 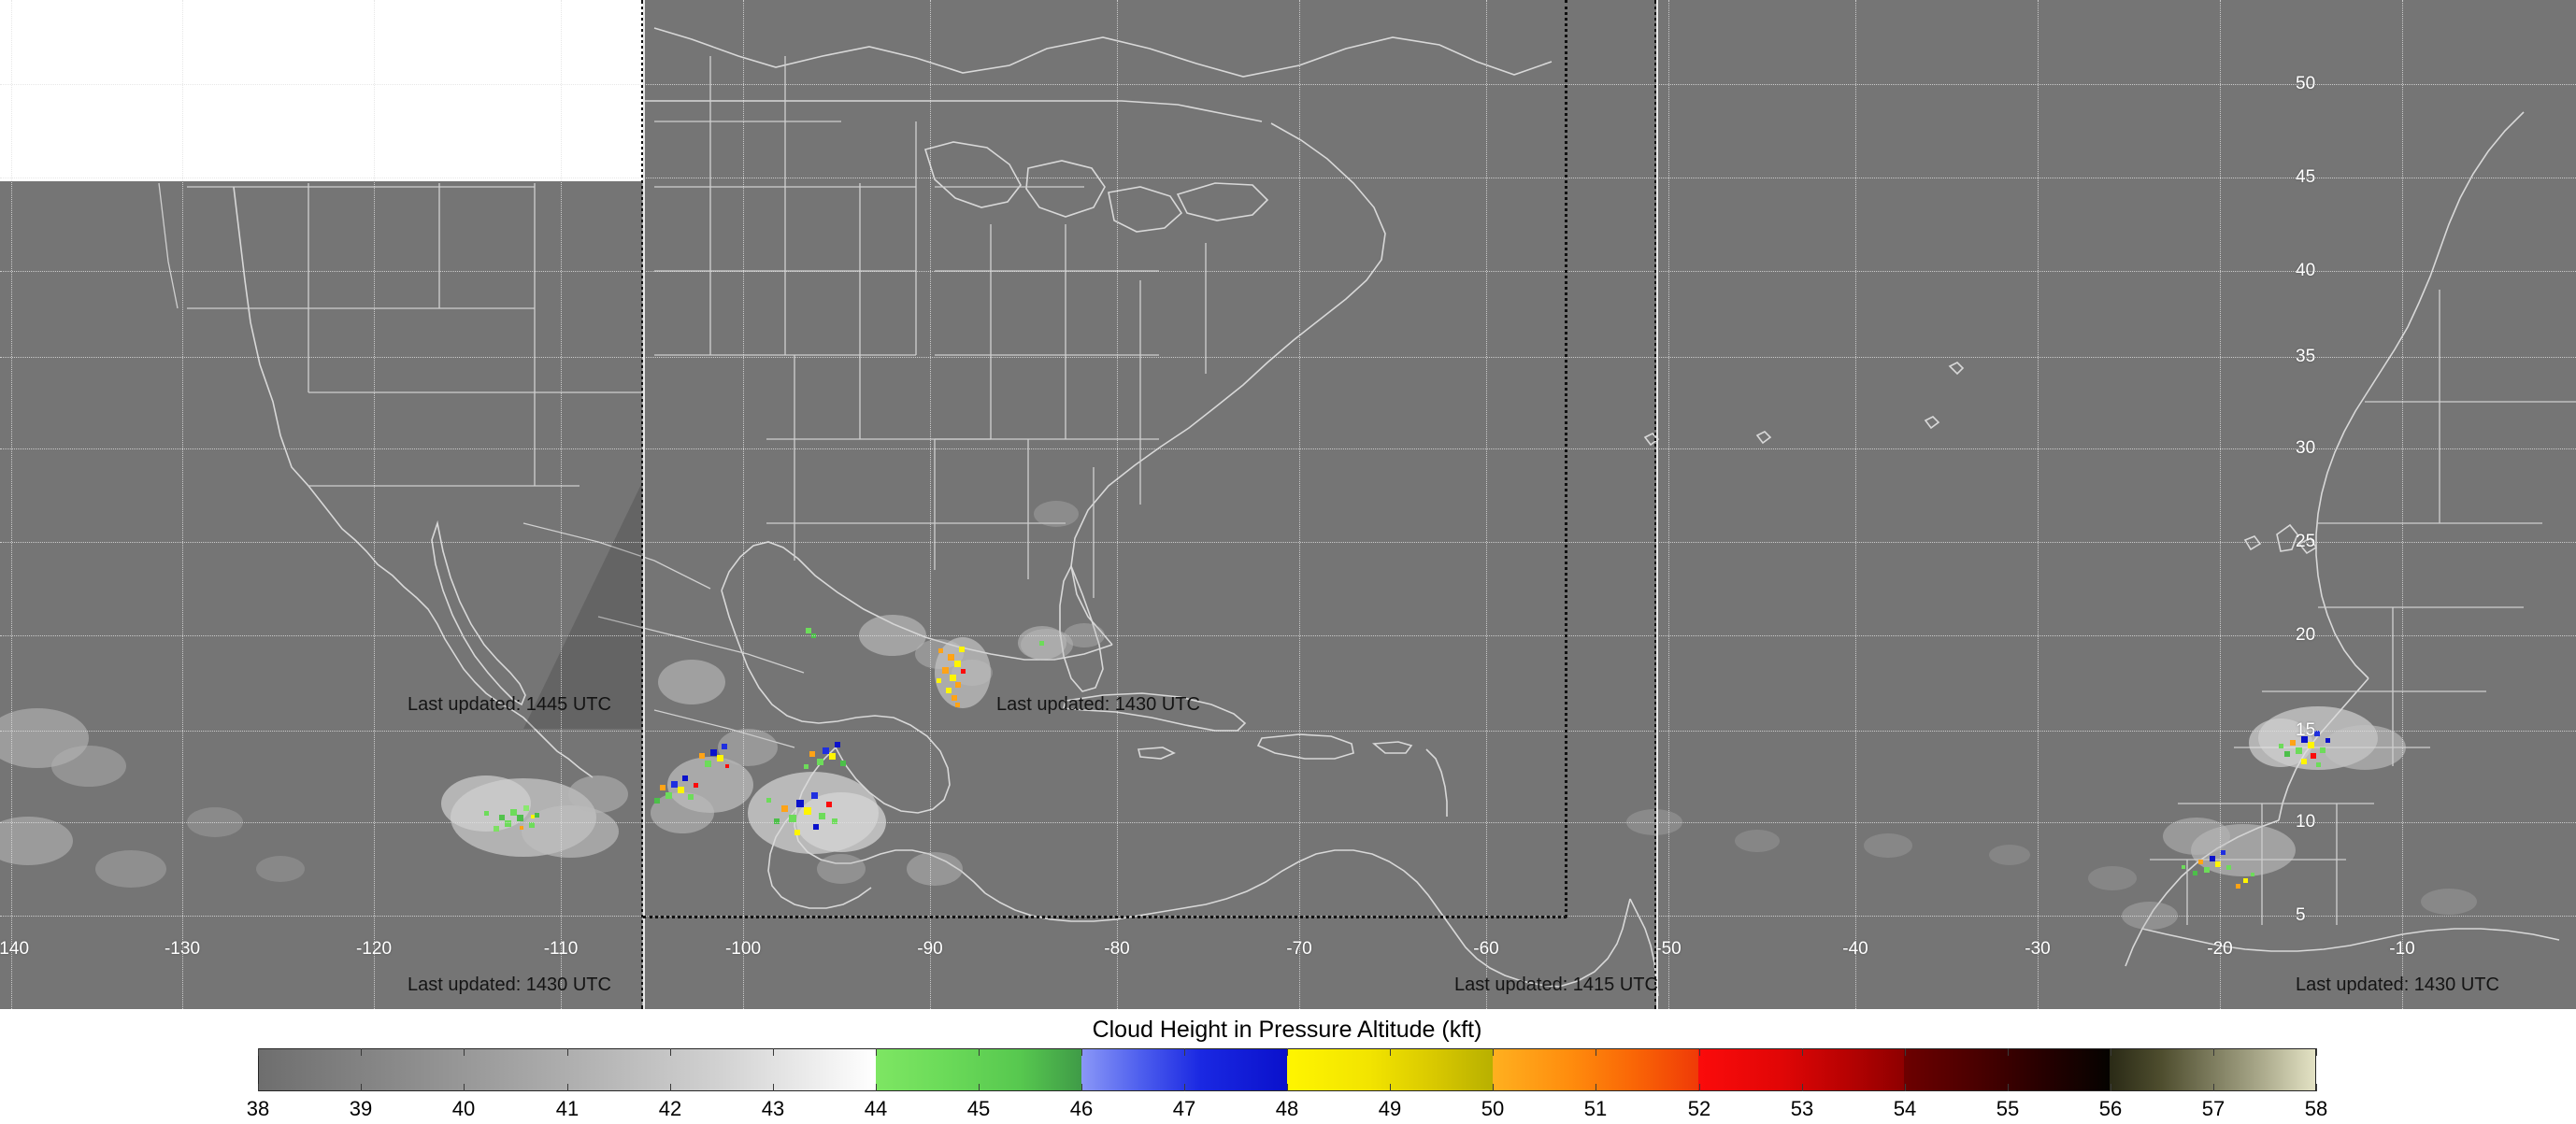 What do you see at coordinates (1905, 1109) in the screenshot?
I see `colorbar-tick-label: 54` at bounding box center [1905, 1109].